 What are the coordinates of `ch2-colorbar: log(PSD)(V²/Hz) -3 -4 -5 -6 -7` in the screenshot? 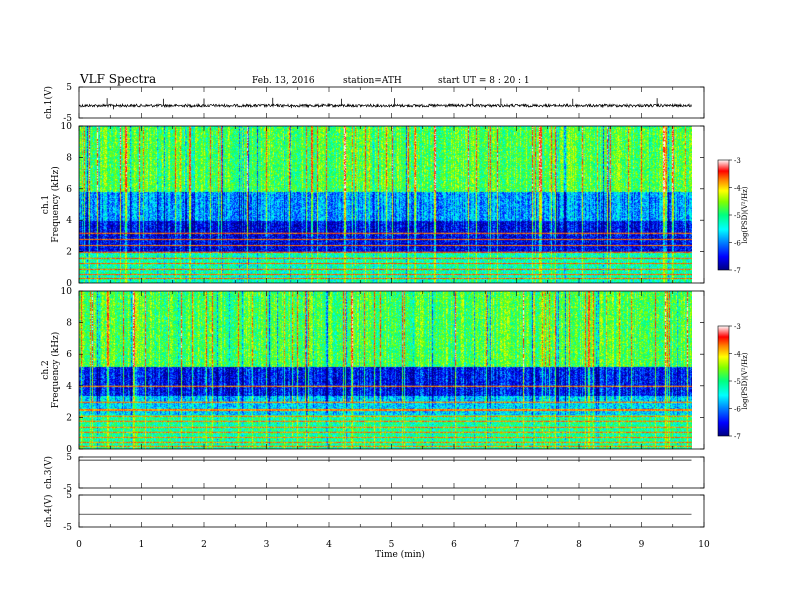 It's located at (733, 382).